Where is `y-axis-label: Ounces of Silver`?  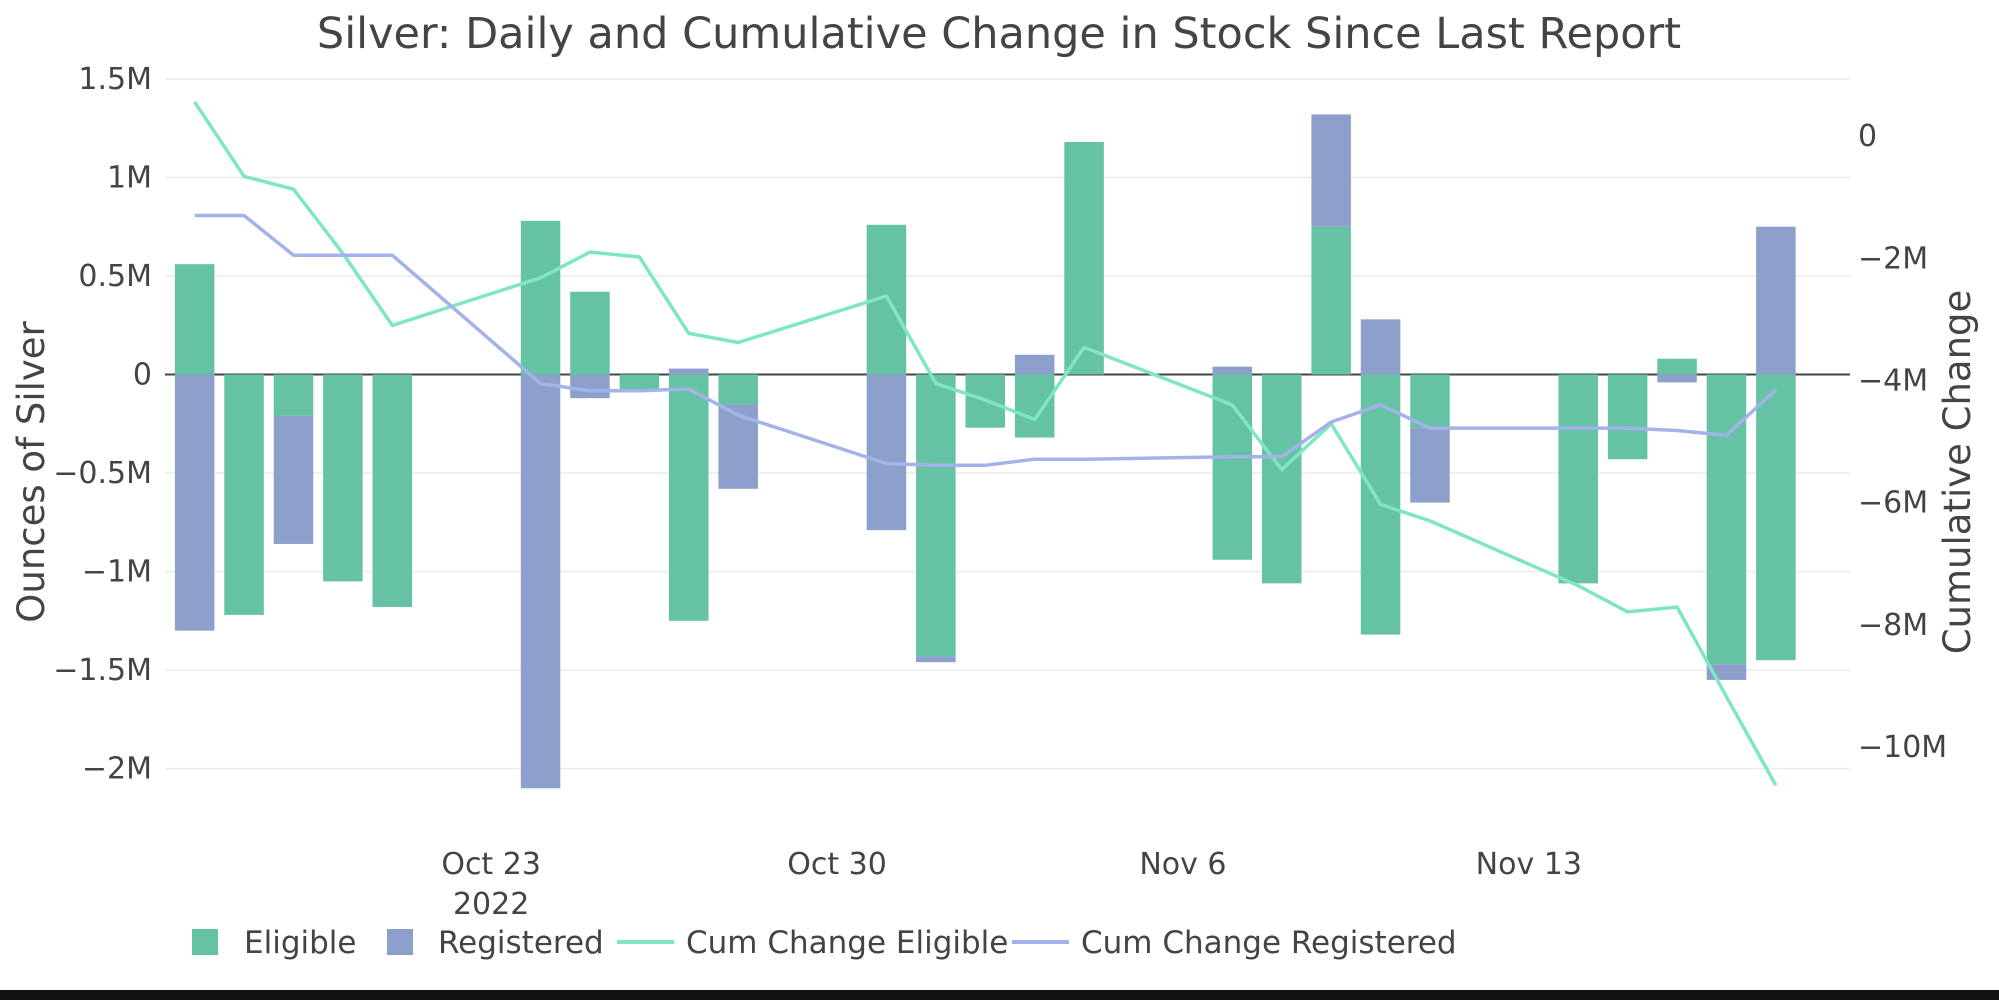
y-axis-label: Ounces of Silver is located at coordinates (31, 471).